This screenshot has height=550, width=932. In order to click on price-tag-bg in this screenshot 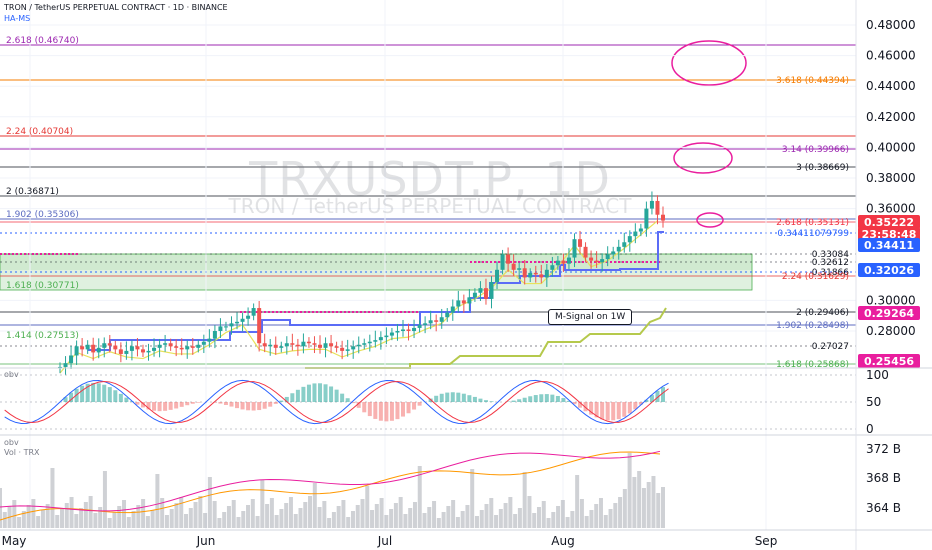, I will do `click(889, 222)`.